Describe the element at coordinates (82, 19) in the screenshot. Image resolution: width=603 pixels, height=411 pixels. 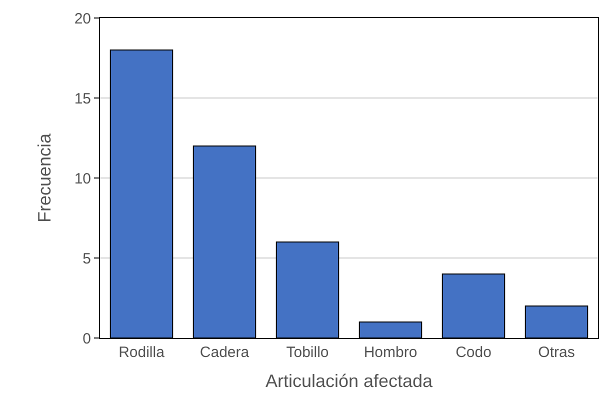
I see `y-tick-label: 20` at that location.